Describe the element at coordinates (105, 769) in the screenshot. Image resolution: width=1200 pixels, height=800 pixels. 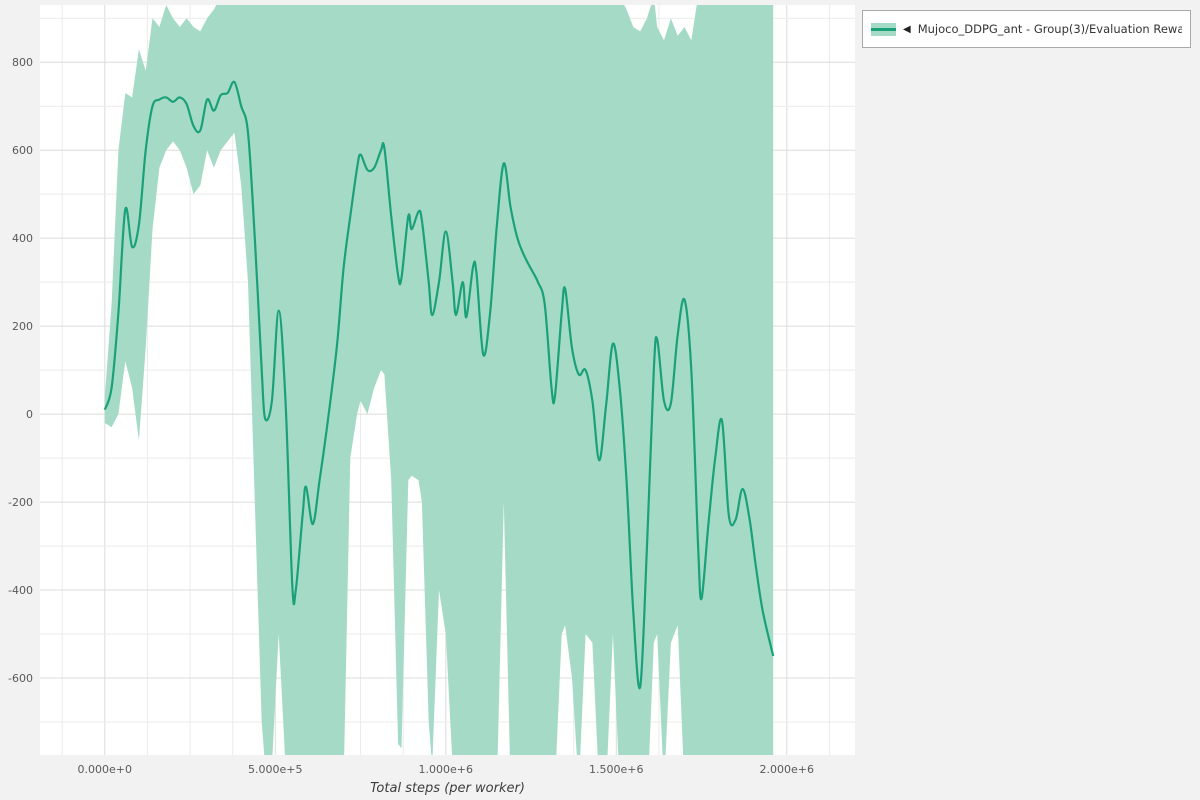
I see `x-tick-label: 0.000e+0` at that location.